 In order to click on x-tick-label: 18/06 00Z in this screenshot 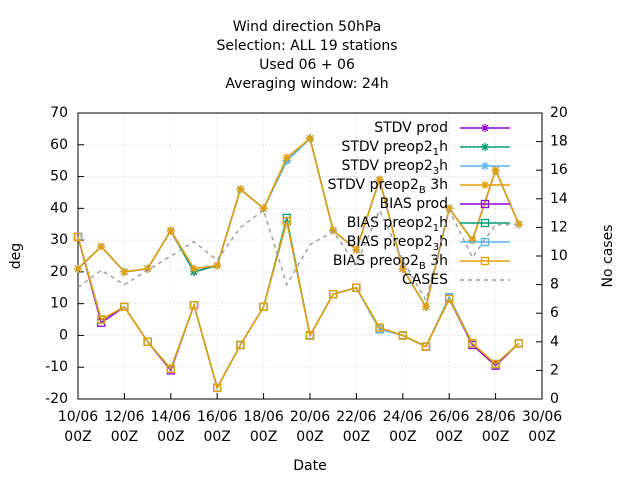, I will do `click(263, 427)`.